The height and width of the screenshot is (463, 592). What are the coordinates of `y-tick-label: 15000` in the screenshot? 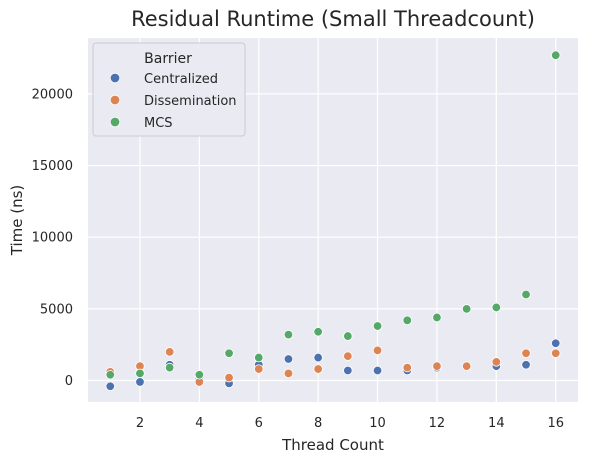 It's located at (52, 166).